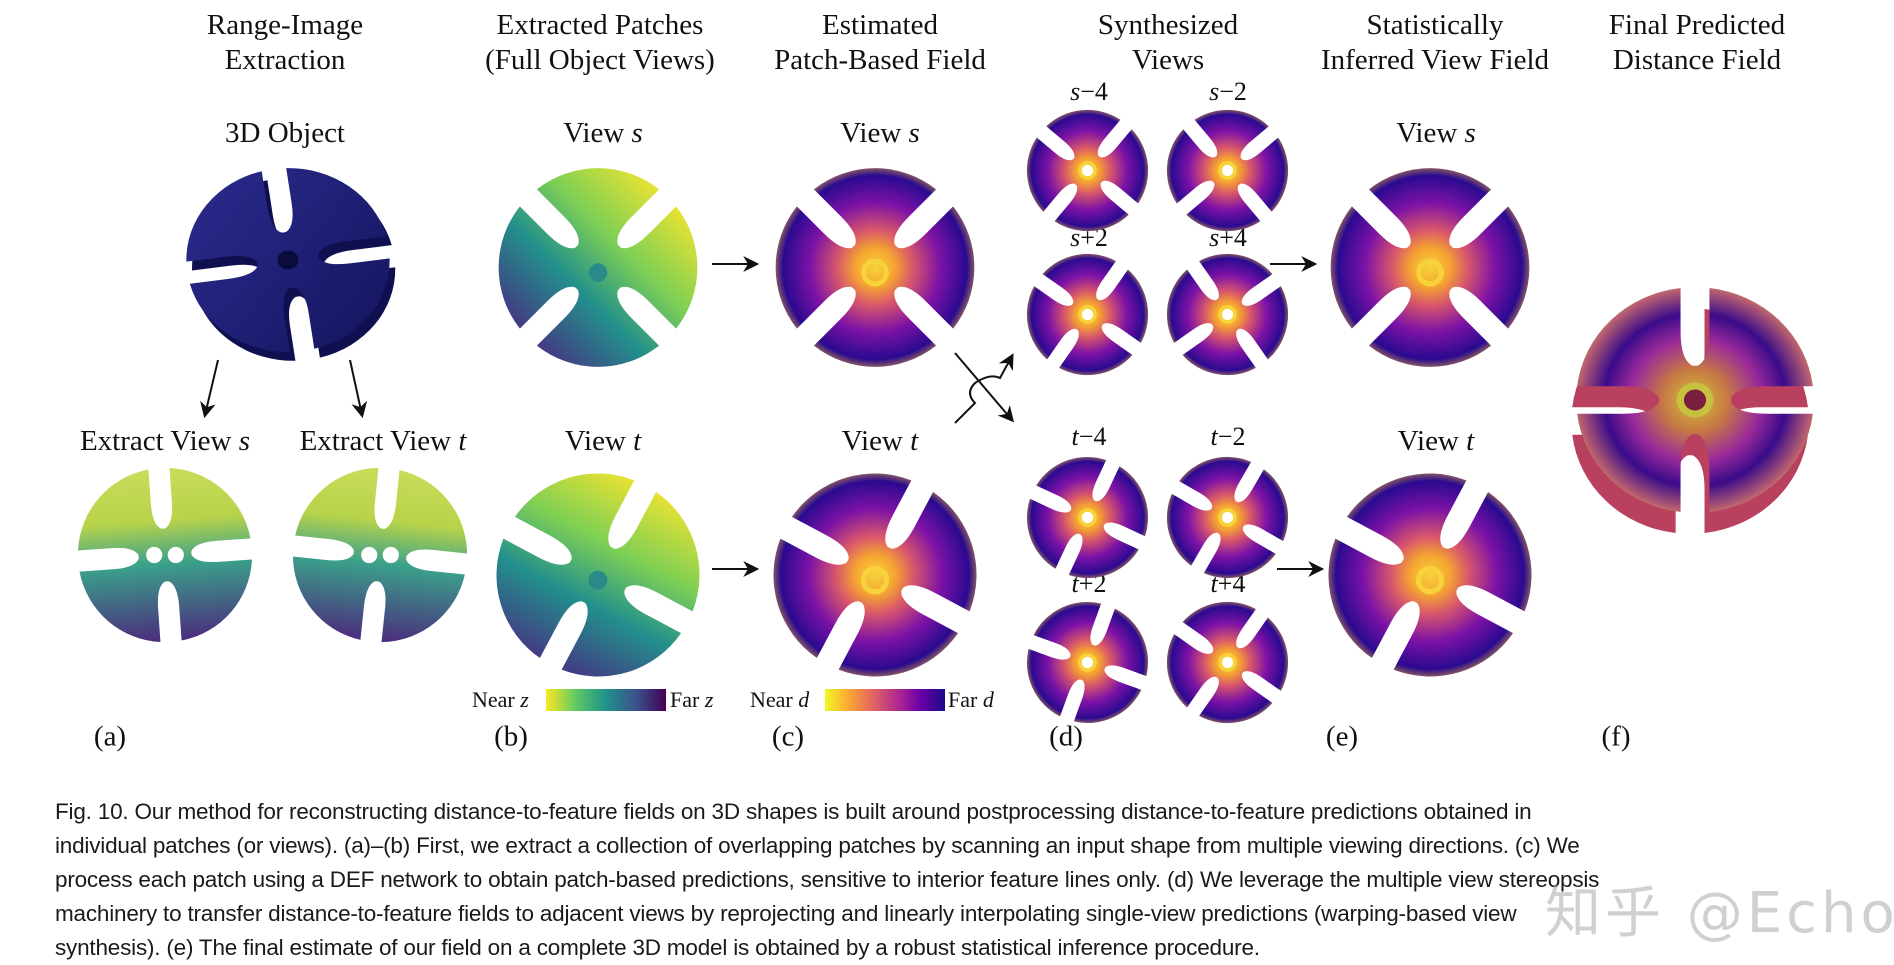 This screenshot has height=965, width=1894. I want to click on label-extract-view-s: Extract View s, so click(165, 441).